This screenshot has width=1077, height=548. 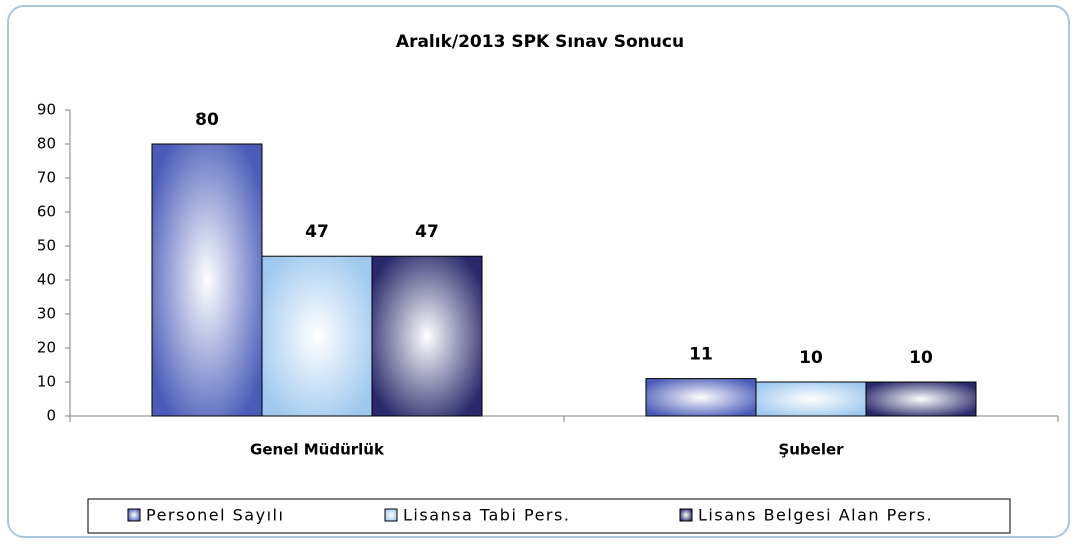 What do you see at coordinates (46, 178) in the screenshot?
I see `y-tick-label: 70` at bounding box center [46, 178].